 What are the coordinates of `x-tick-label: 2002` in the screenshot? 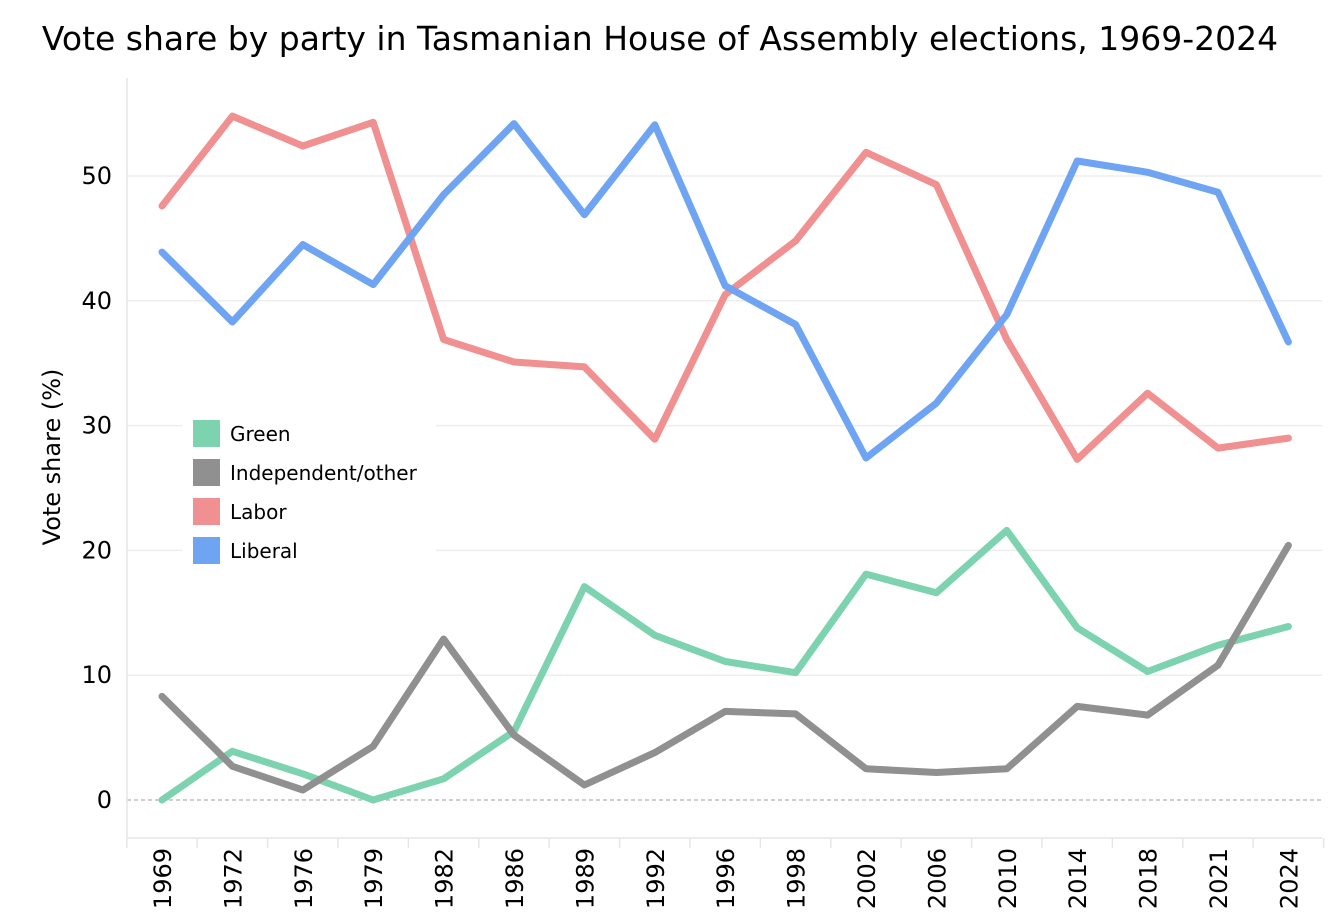 It's located at (867, 878).